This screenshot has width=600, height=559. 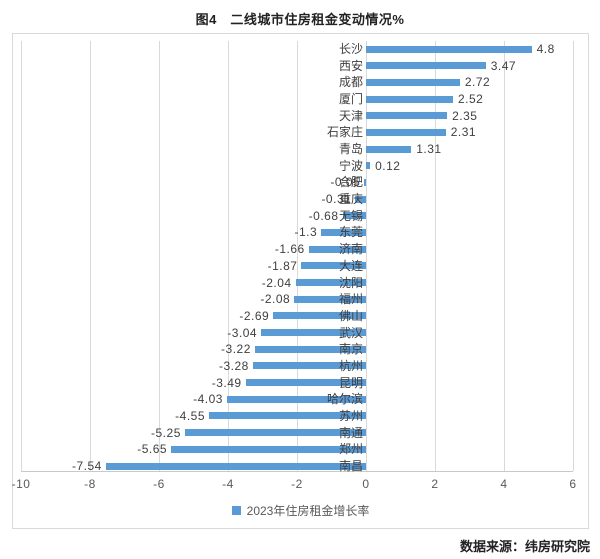 What do you see at coordinates (308, 511) in the screenshot?
I see `legend-label: 2023年住房租金增长率` at bounding box center [308, 511].